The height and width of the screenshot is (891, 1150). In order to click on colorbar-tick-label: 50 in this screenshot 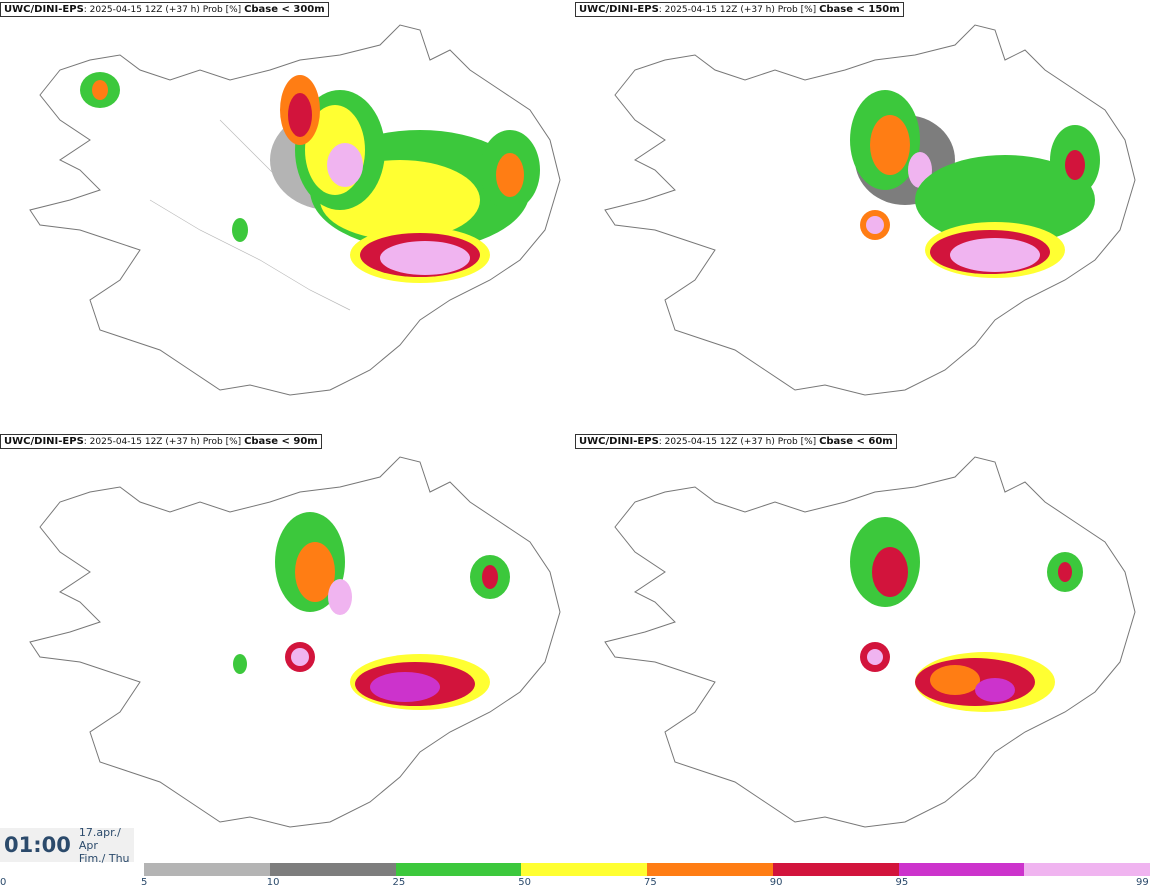, I will do `click(524, 882)`.